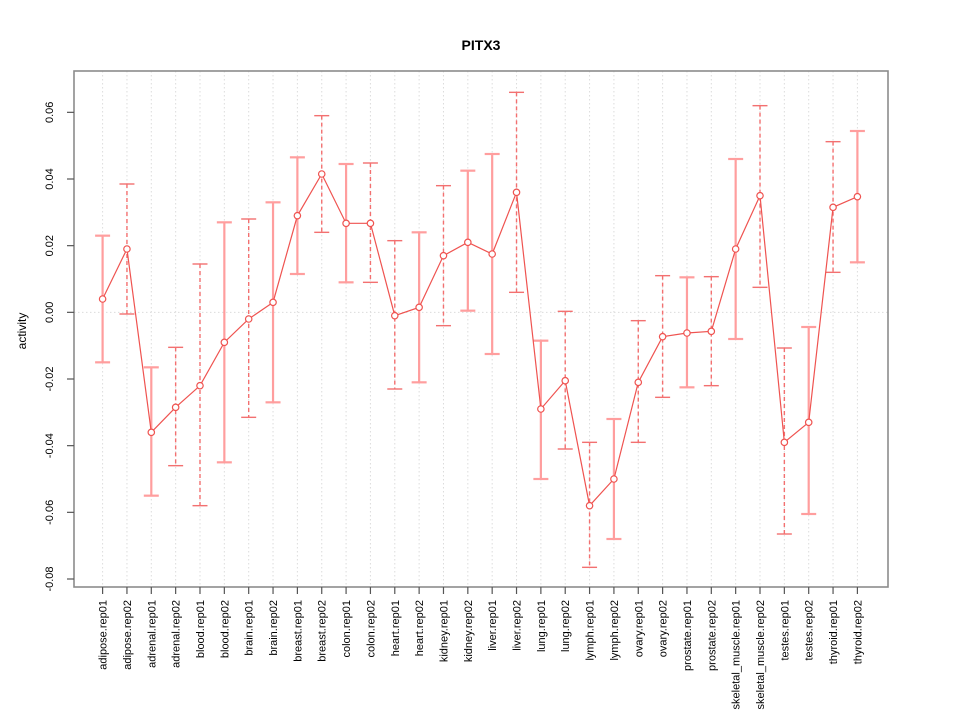  What do you see at coordinates (420, 628) in the screenshot?
I see `x-tick-label: heart.rep02` at bounding box center [420, 628].